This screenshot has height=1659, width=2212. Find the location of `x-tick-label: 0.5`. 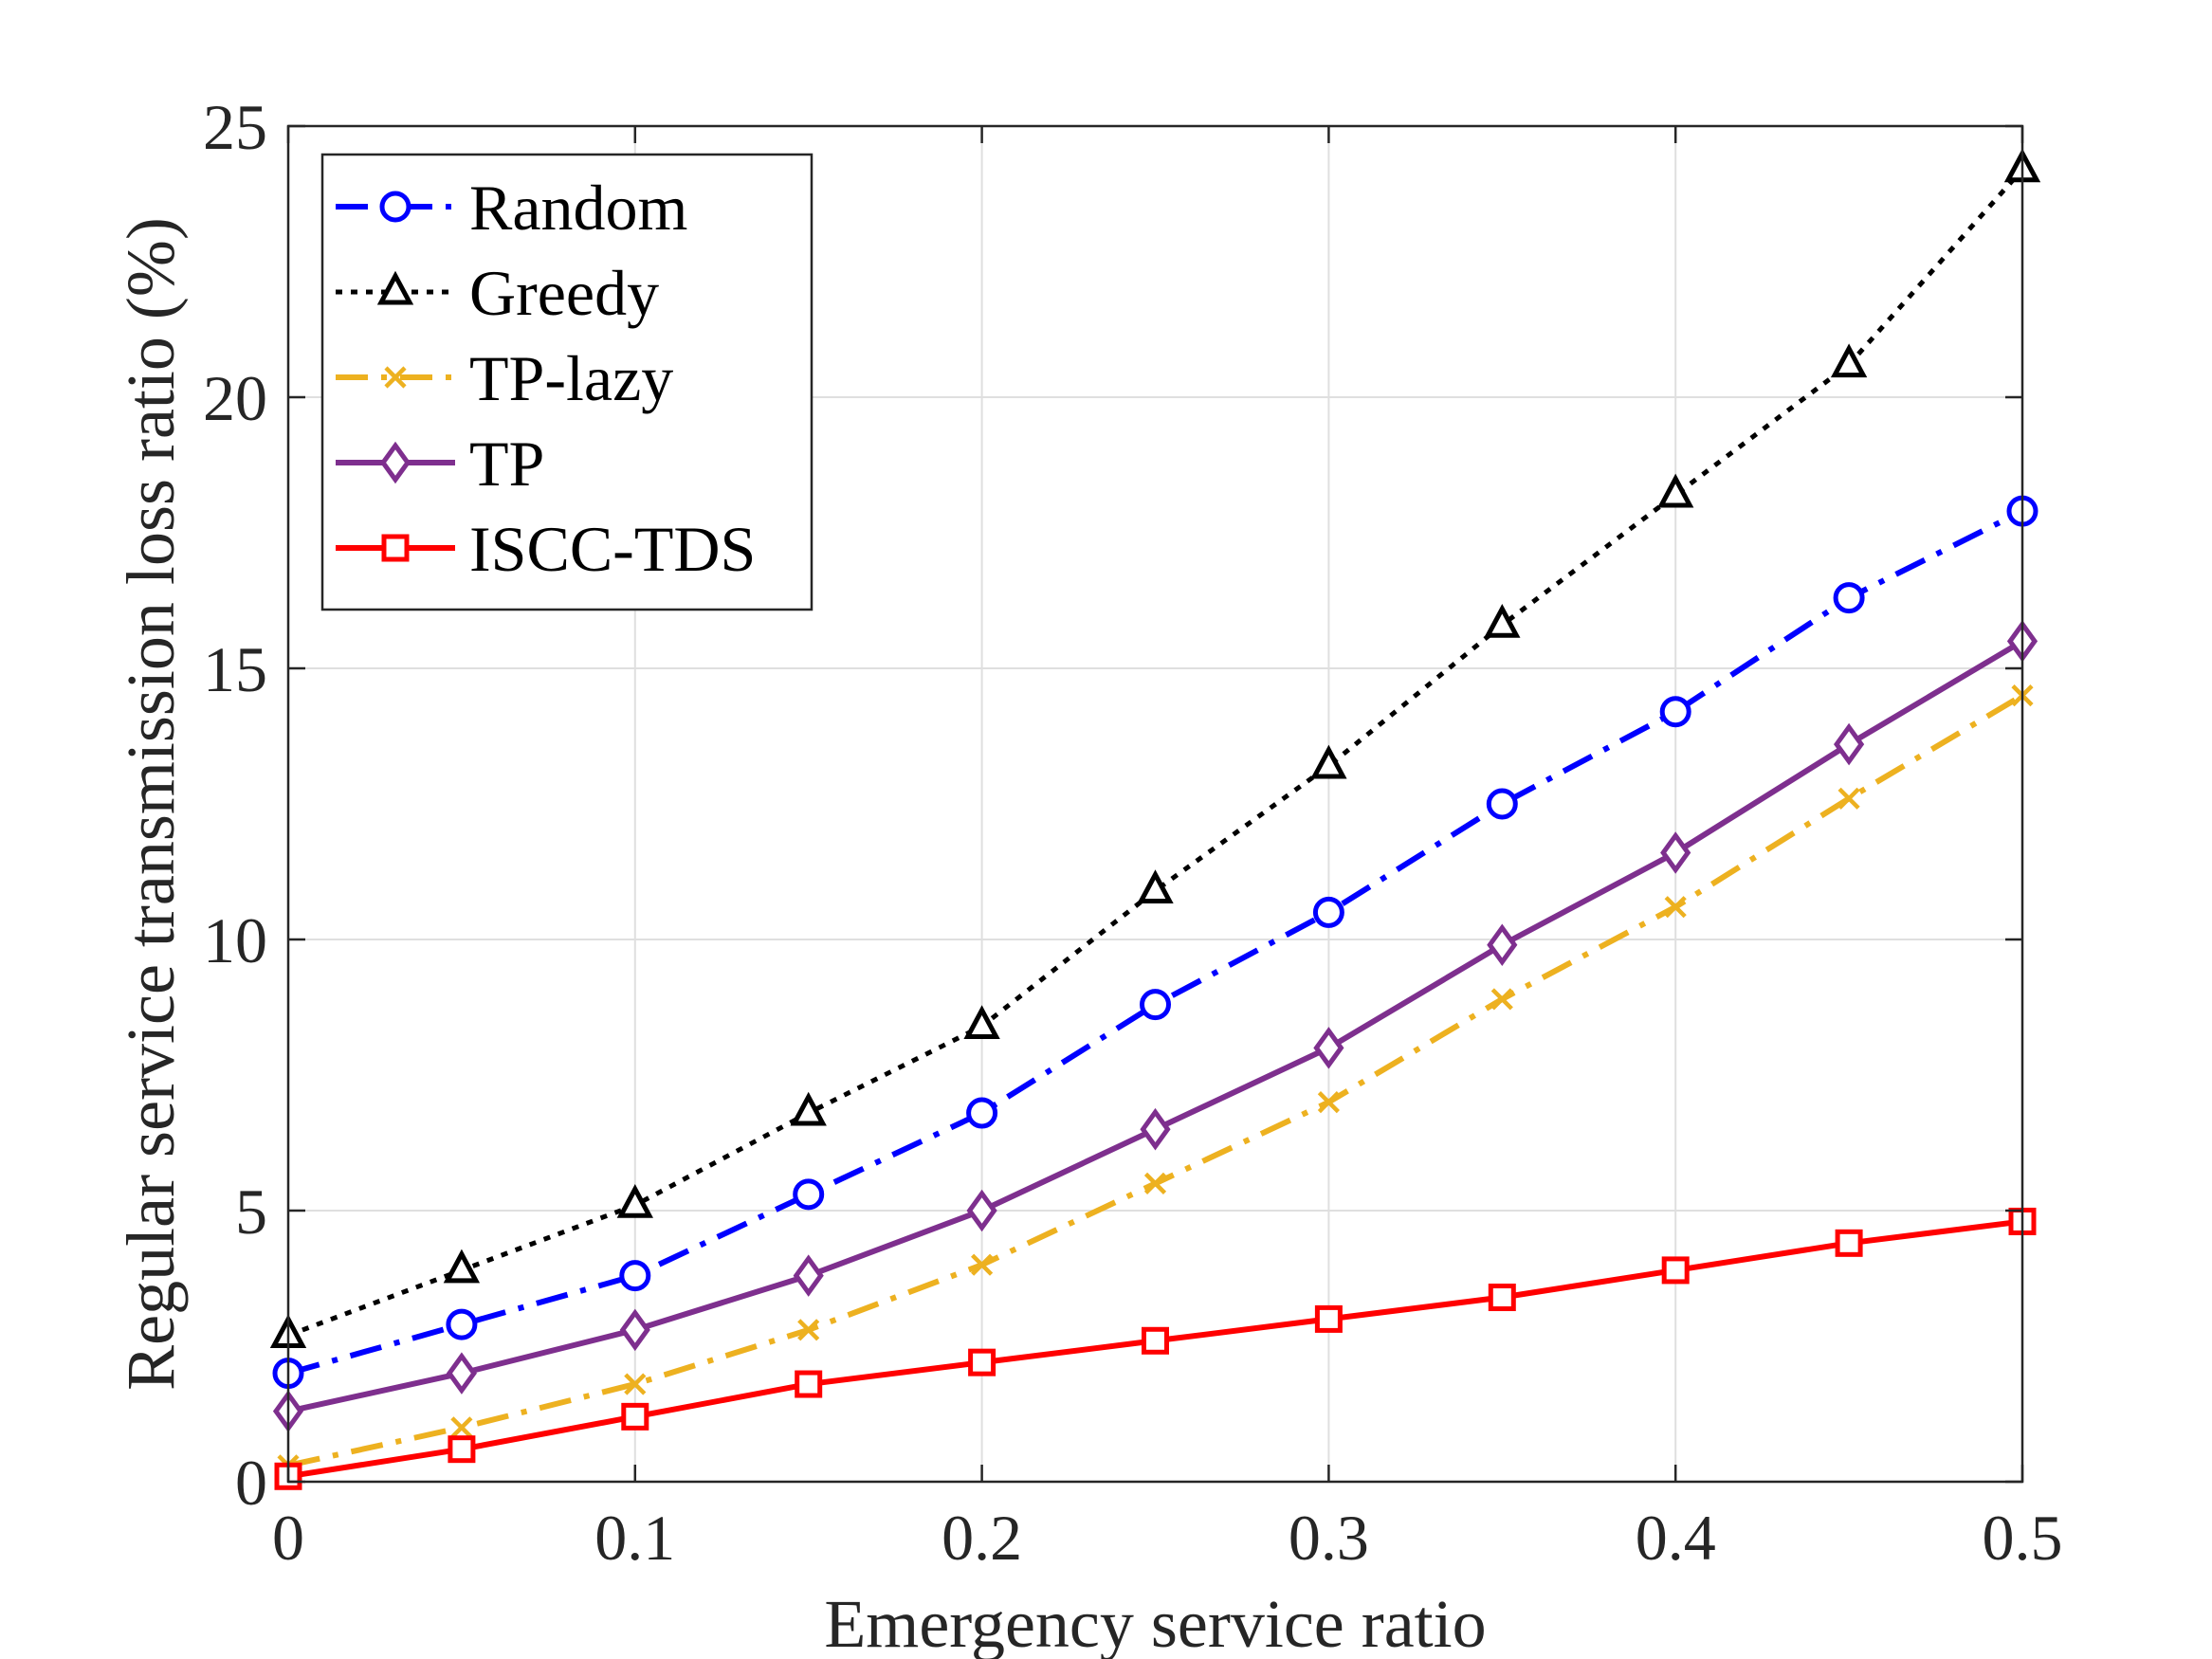

x-tick-label: 0.5 is located at coordinates (2023, 1538).